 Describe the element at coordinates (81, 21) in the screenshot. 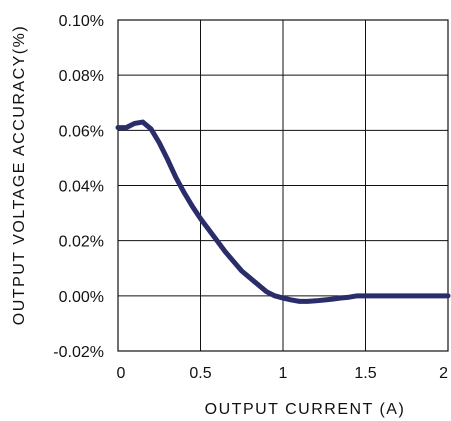

I see `y-tick-label: 0.10%` at that location.